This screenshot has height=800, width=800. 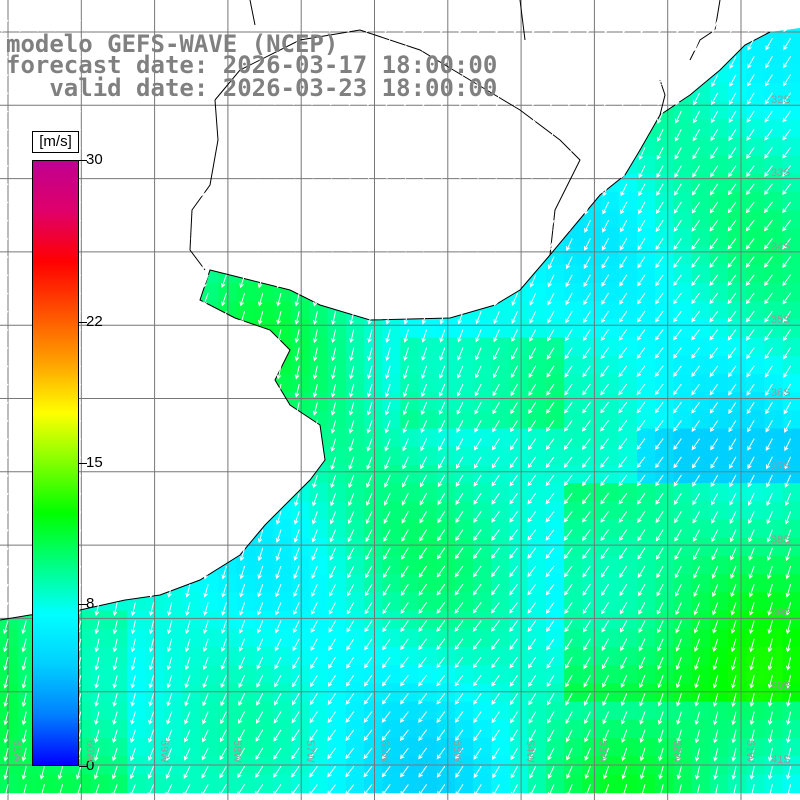 I want to click on longitude-label: 59W, so click(x=163, y=751).